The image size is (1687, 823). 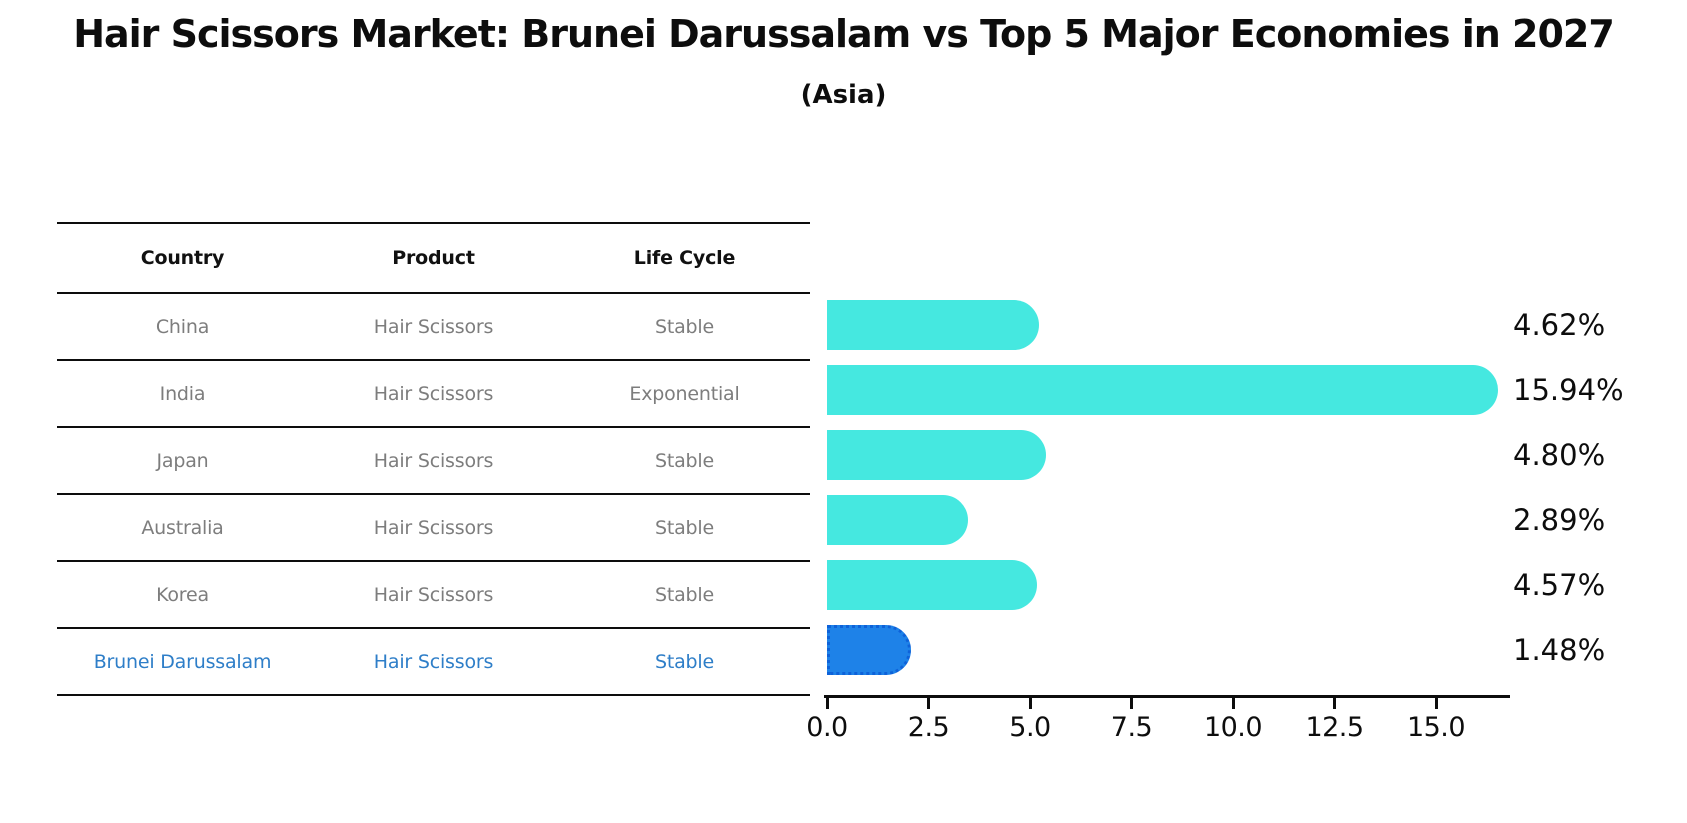 I want to click on cell-country: China, so click(x=182, y=326).